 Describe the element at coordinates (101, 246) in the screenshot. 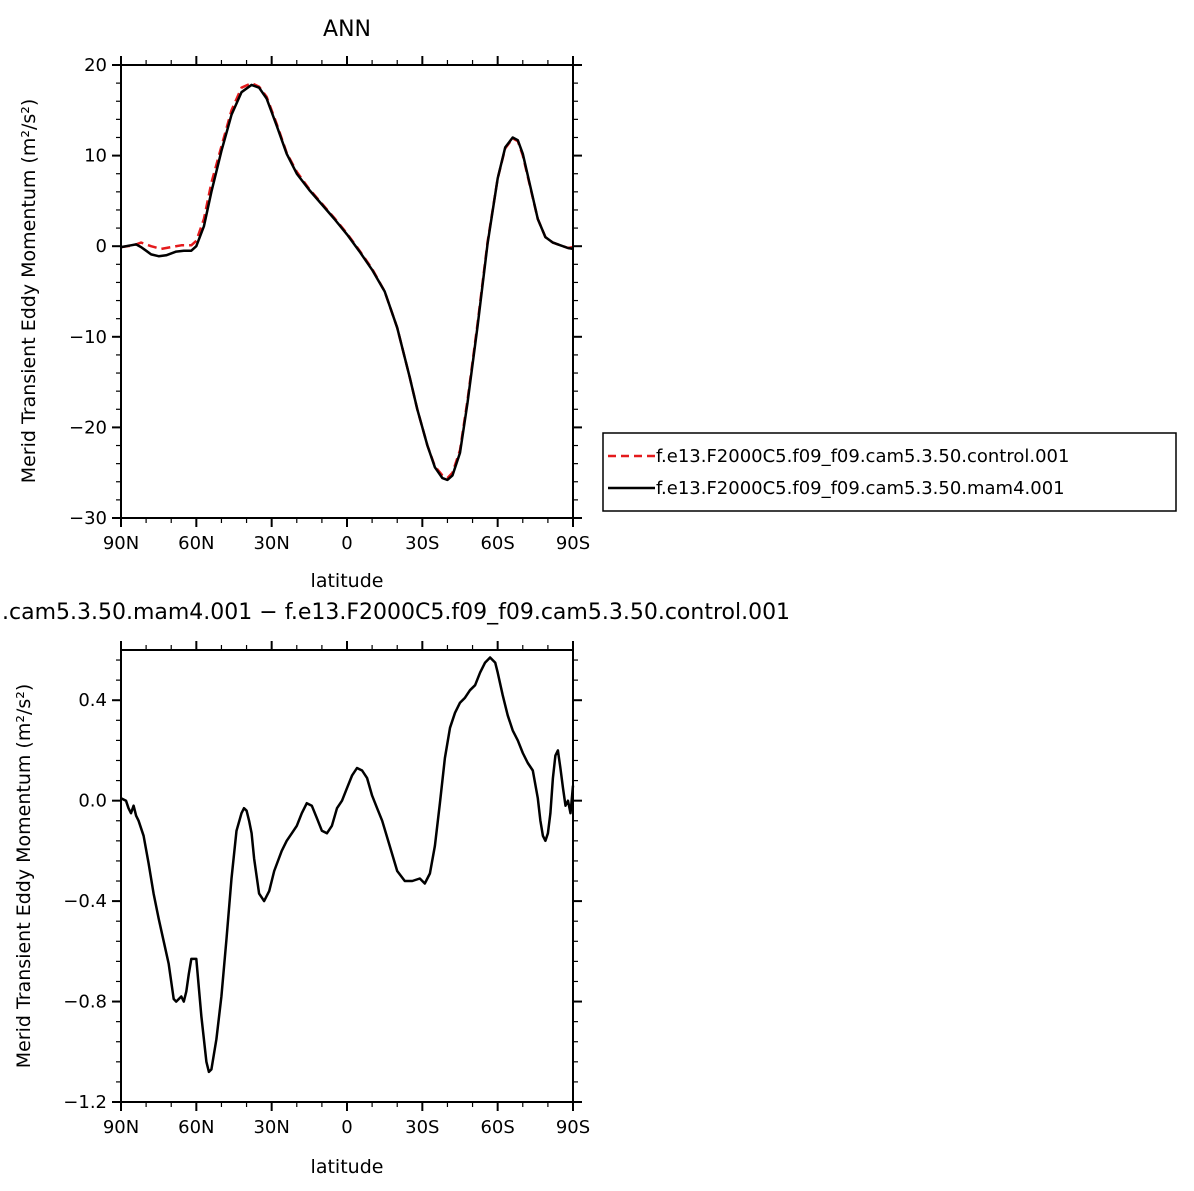

I see `upper-y-tick-label: 0` at that location.